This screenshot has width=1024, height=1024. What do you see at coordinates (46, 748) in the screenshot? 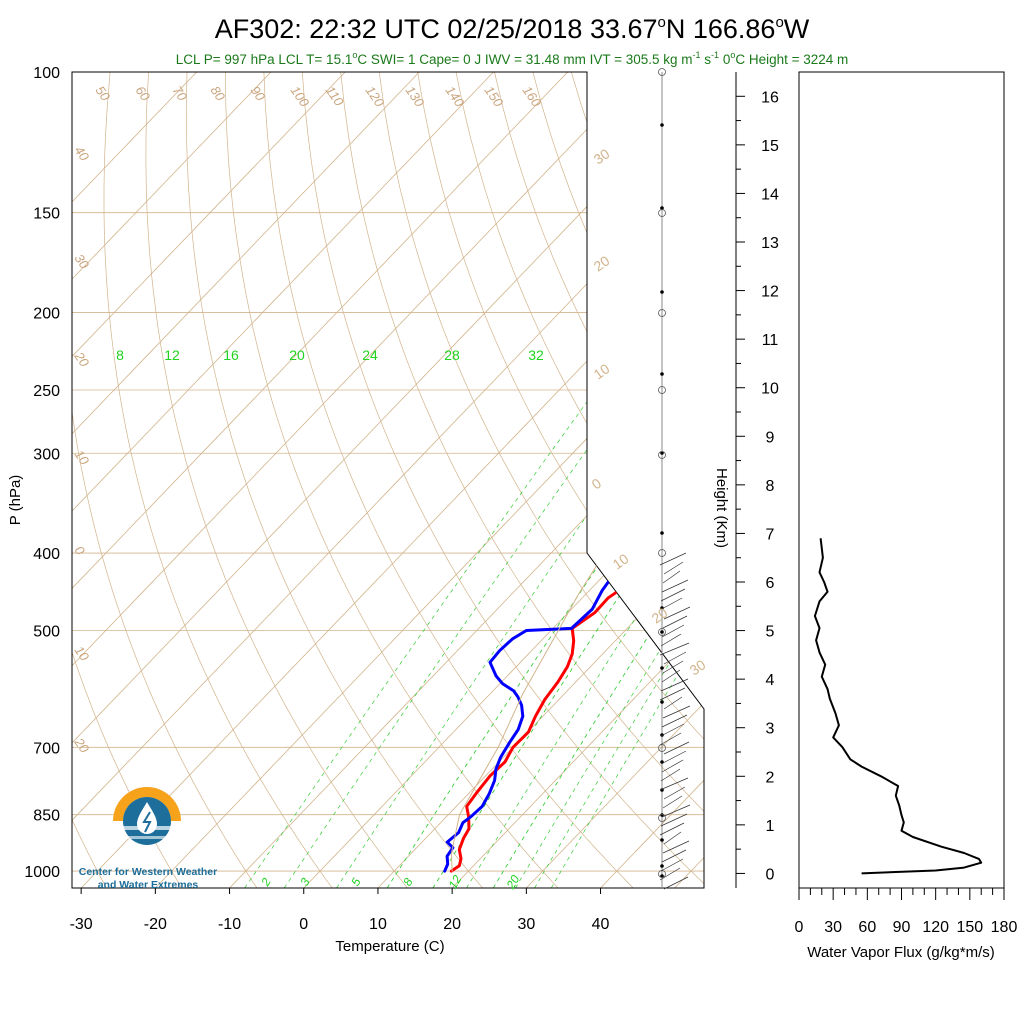
I see `pressure-tick-label: 700` at bounding box center [46, 748].